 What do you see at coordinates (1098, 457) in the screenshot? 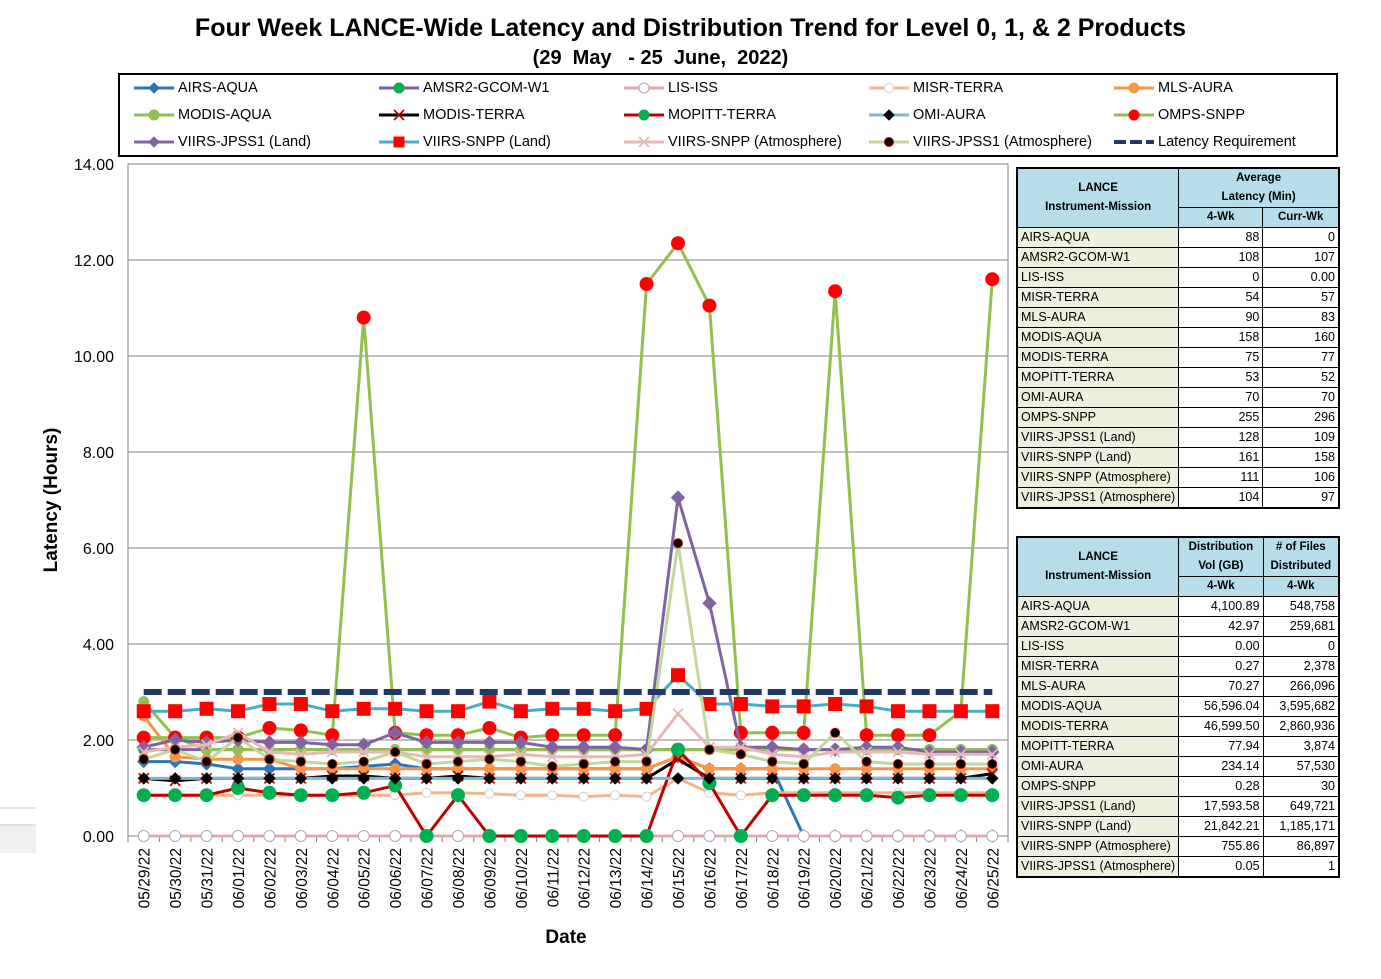
I see `table-cell-instrument: VIIRS-SNPP (Land)` at bounding box center [1098, 457].